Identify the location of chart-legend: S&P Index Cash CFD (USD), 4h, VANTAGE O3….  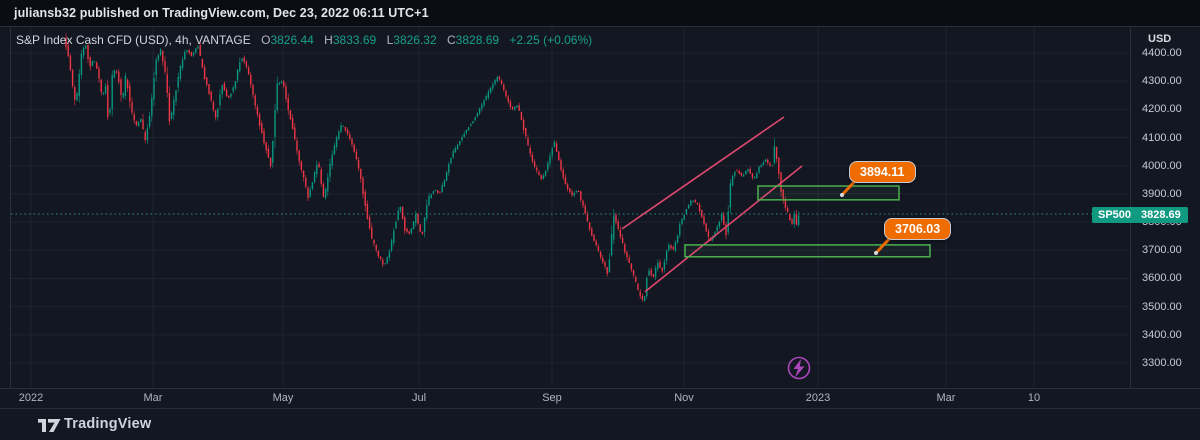
(304, 40).